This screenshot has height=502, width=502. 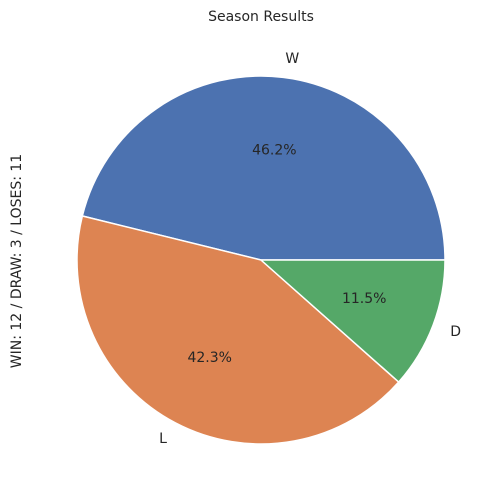 What do you see at coordinates (209, 358) in the screenshot?
I see `percent-label-l: 42.3%` at bounding box center [209, 358].